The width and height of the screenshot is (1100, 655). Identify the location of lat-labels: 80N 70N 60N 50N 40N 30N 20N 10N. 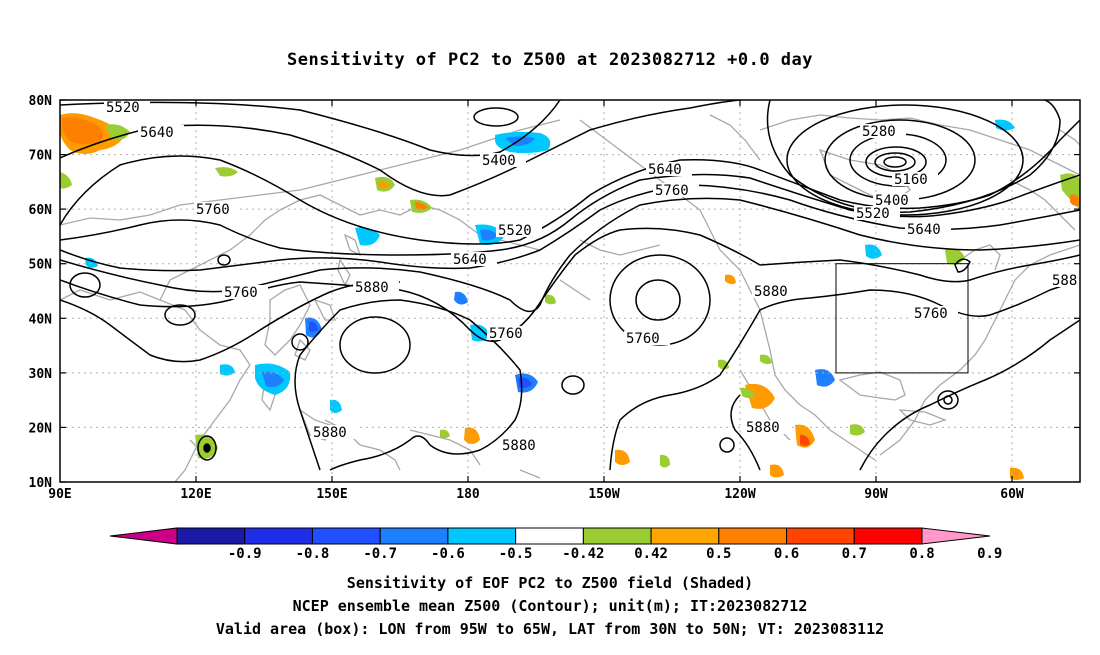
(41, 292).